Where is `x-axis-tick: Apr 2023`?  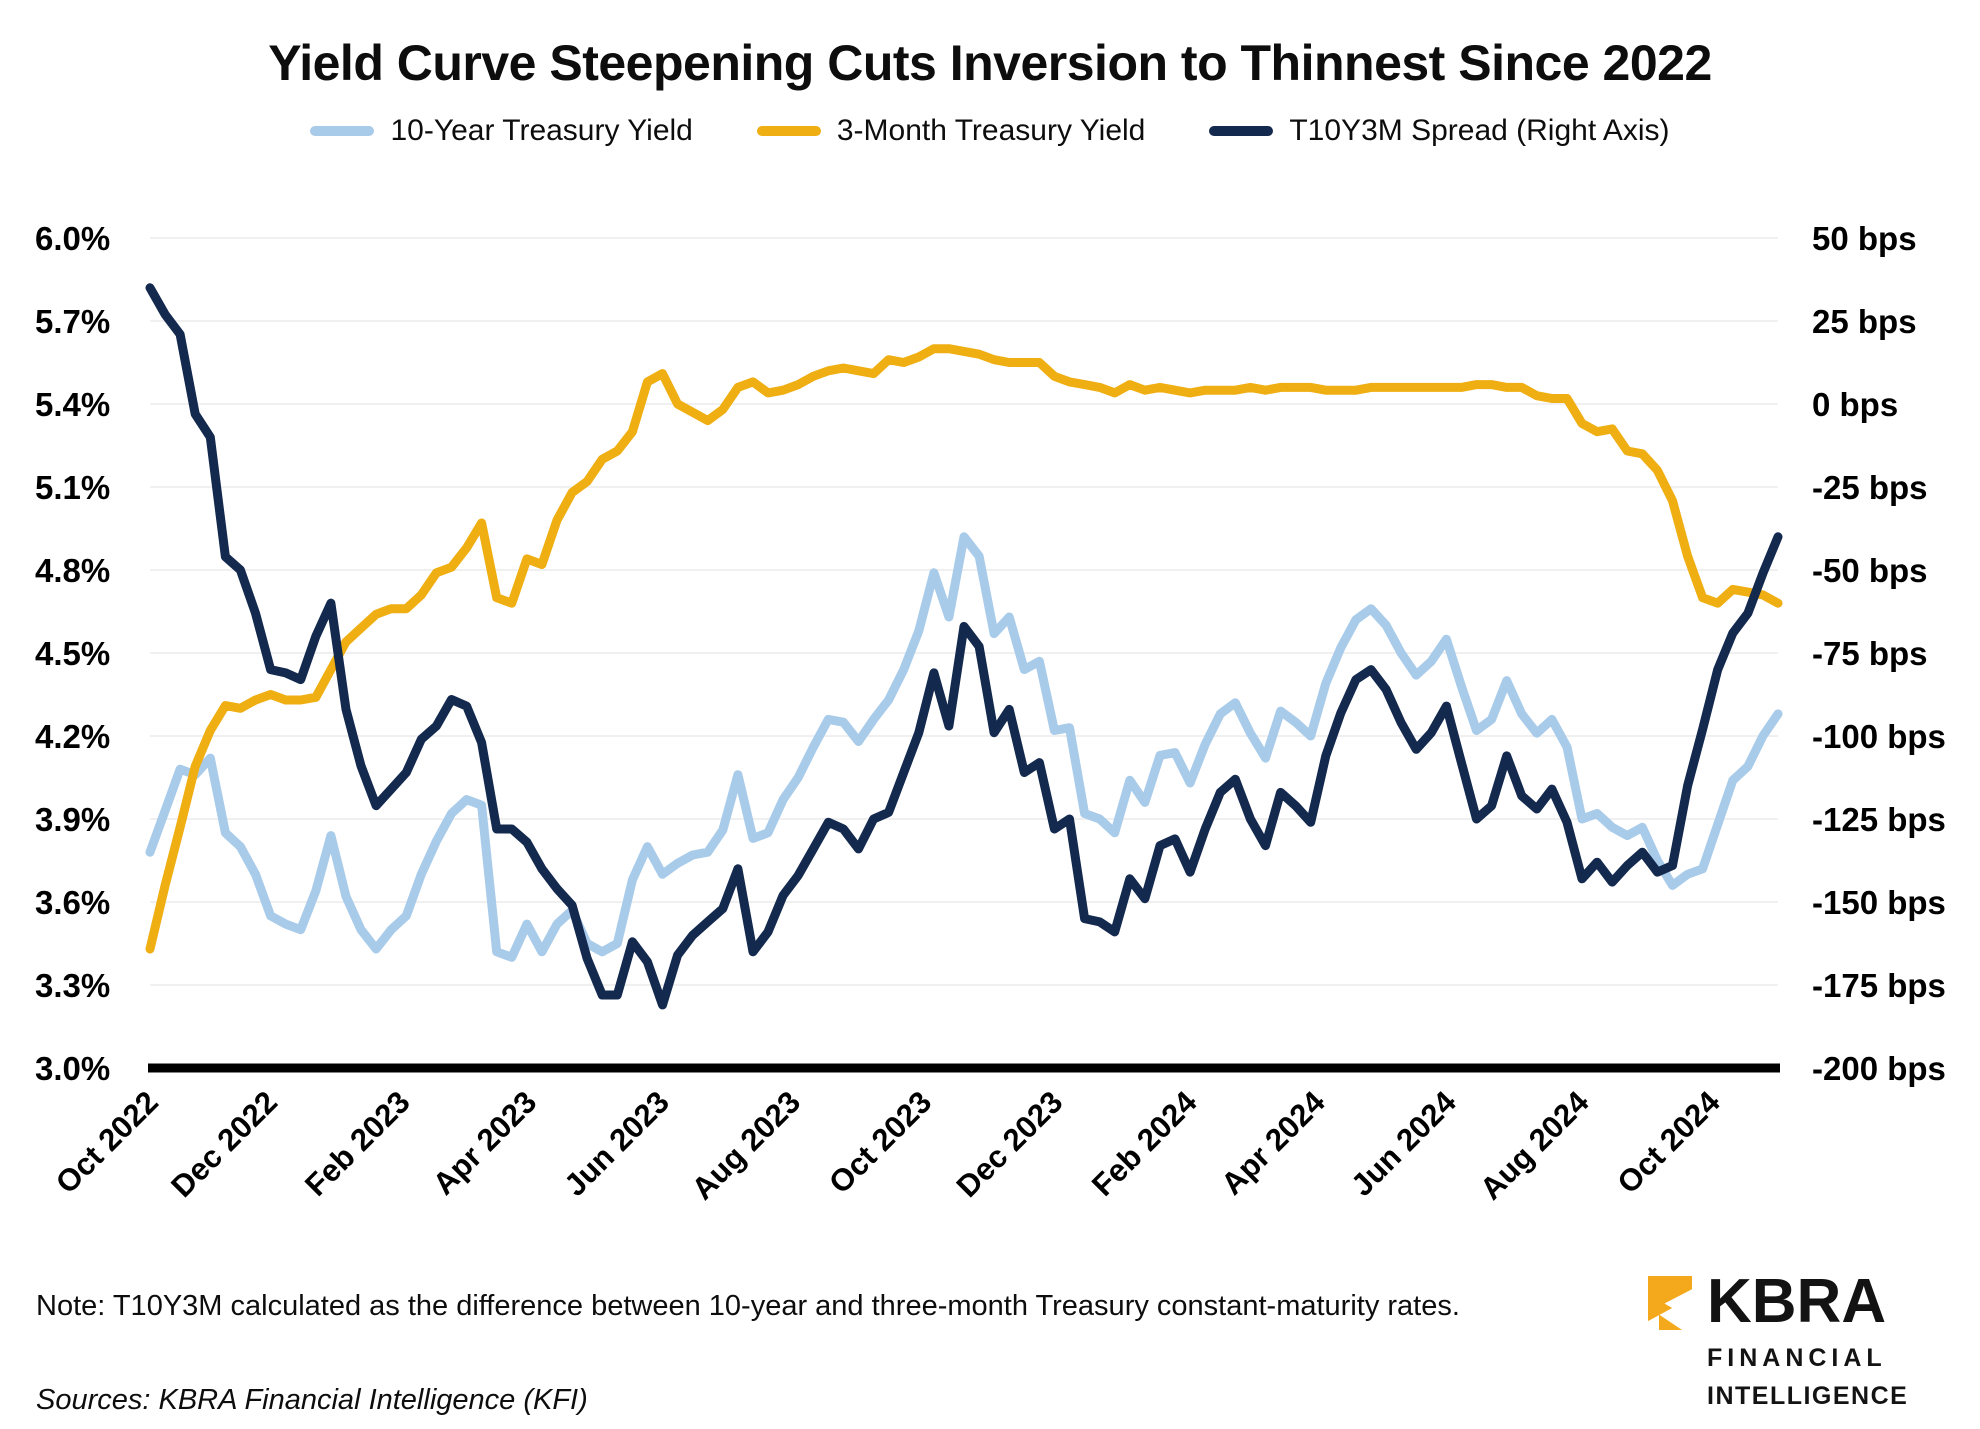
x-axis-tick: Apr 2023 is located at coordinates (484, 1142).